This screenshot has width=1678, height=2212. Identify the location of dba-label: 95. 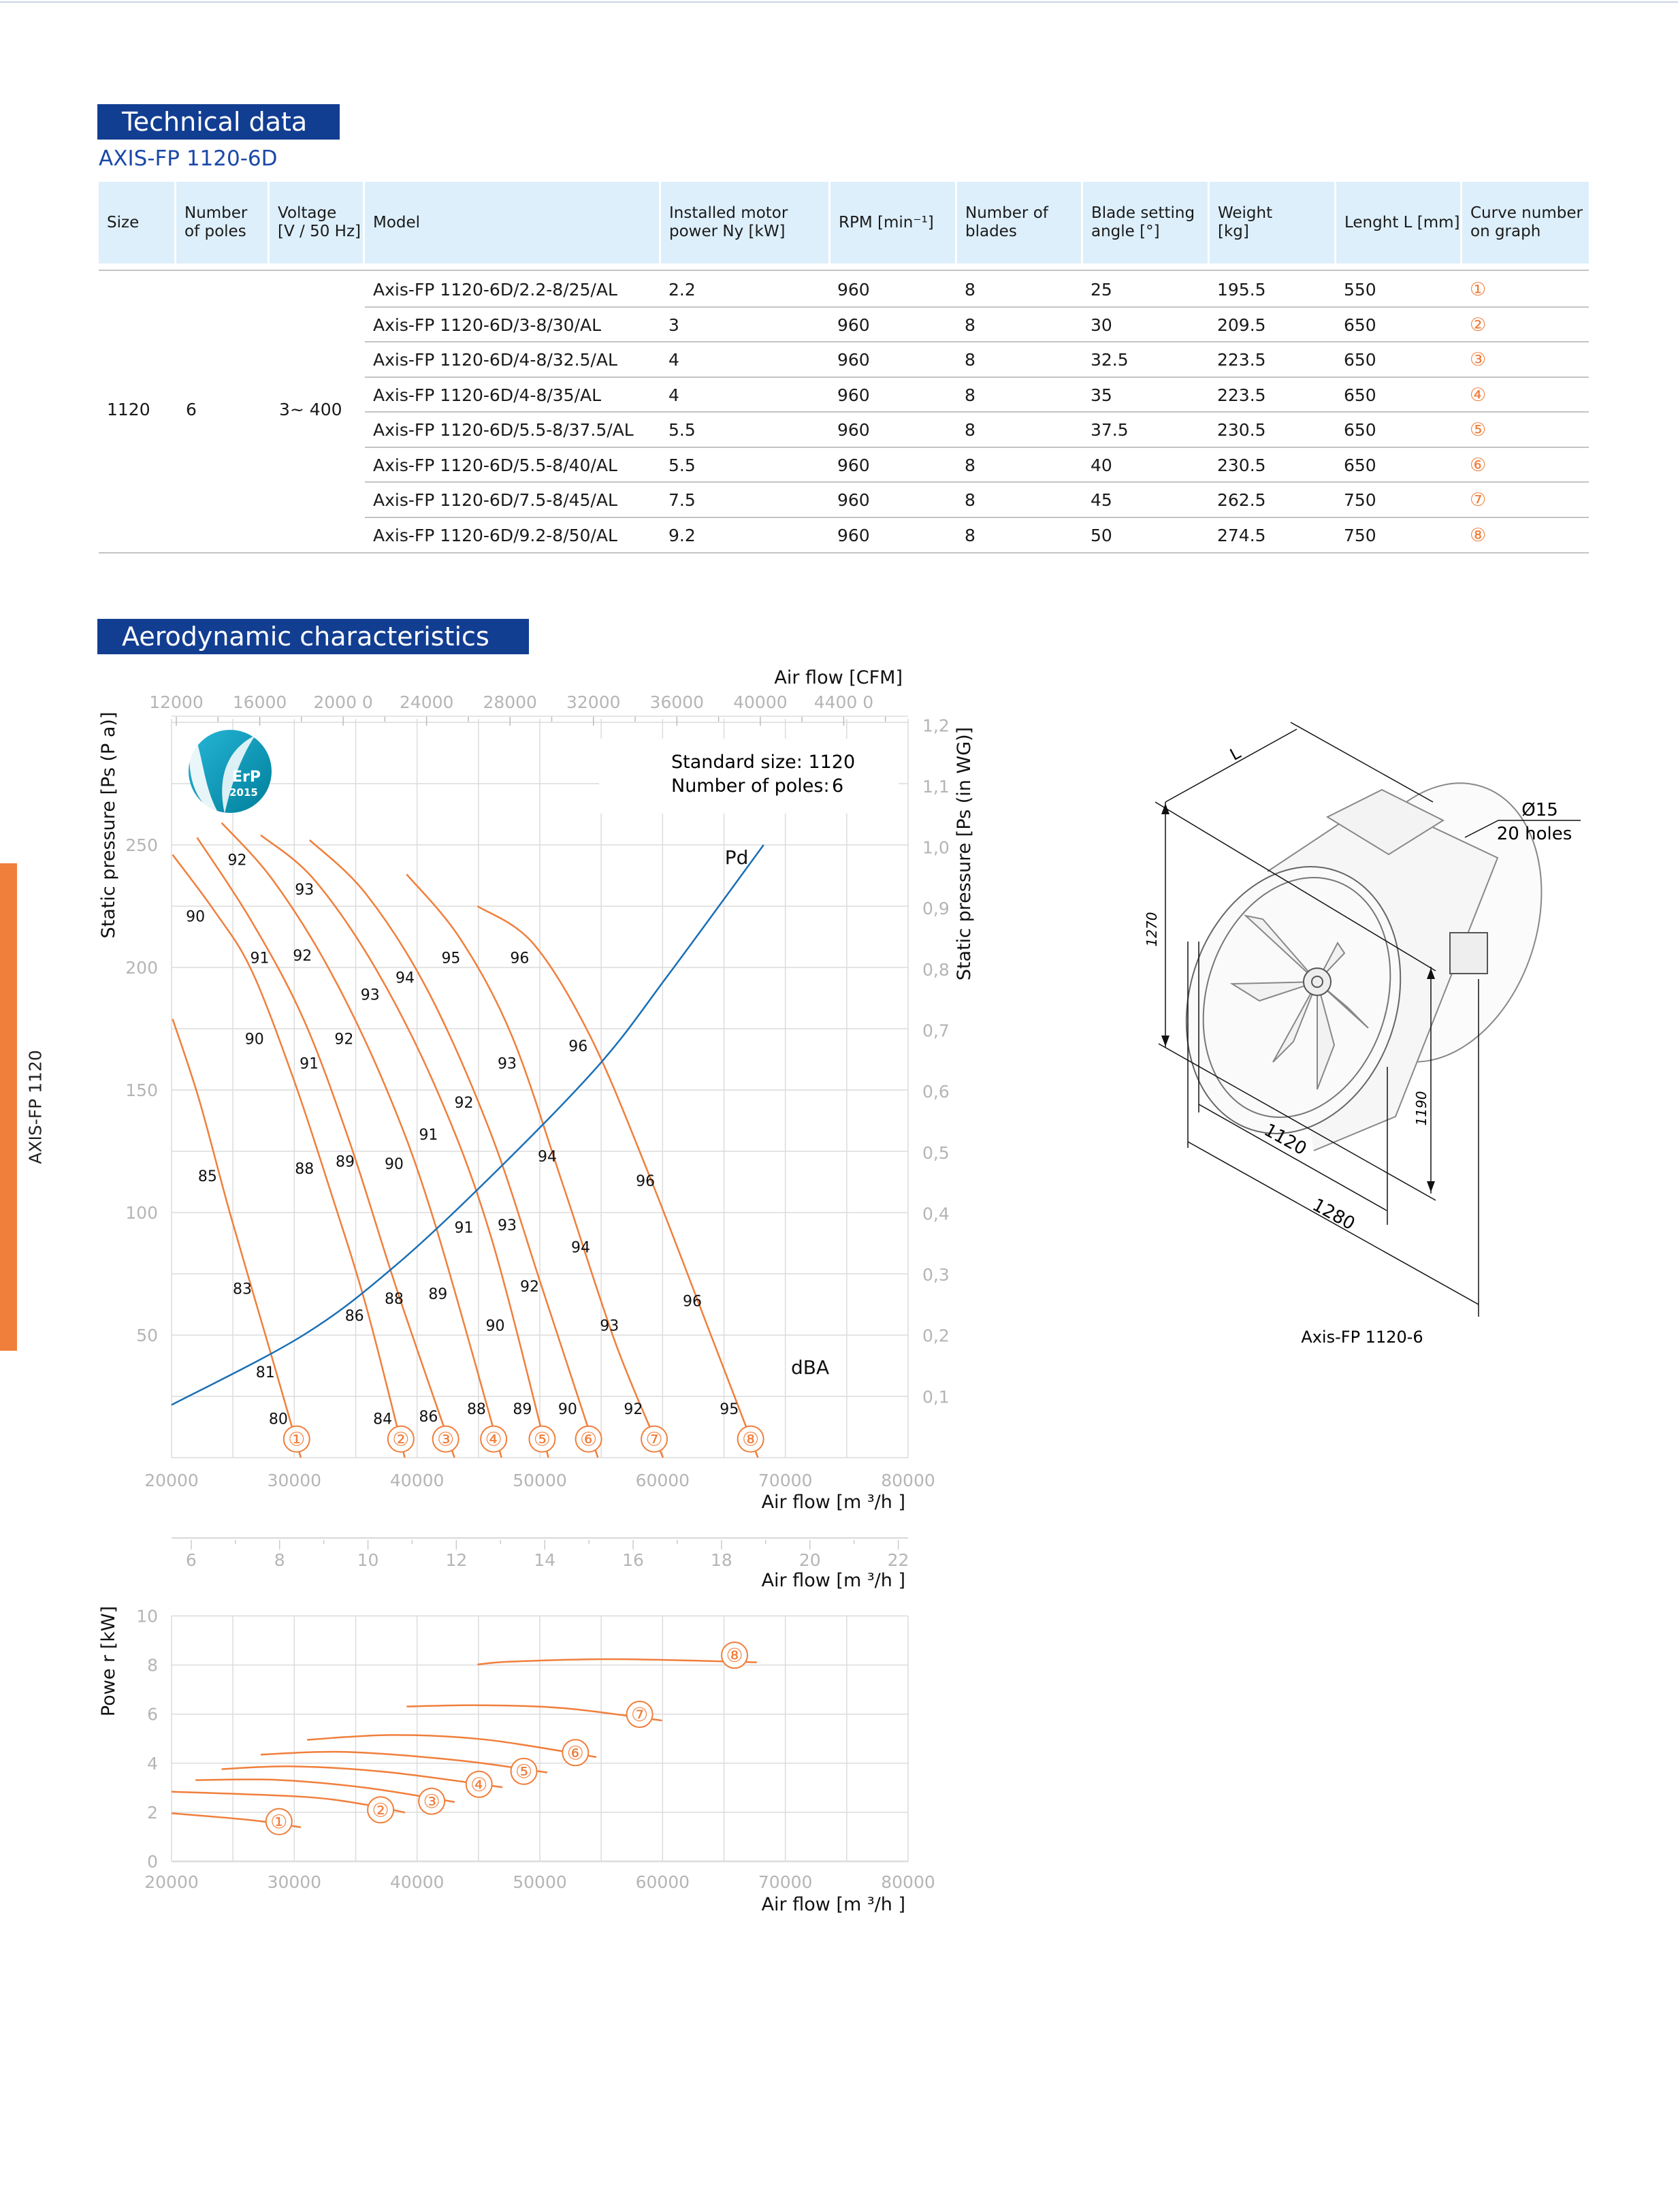
(450, 958).